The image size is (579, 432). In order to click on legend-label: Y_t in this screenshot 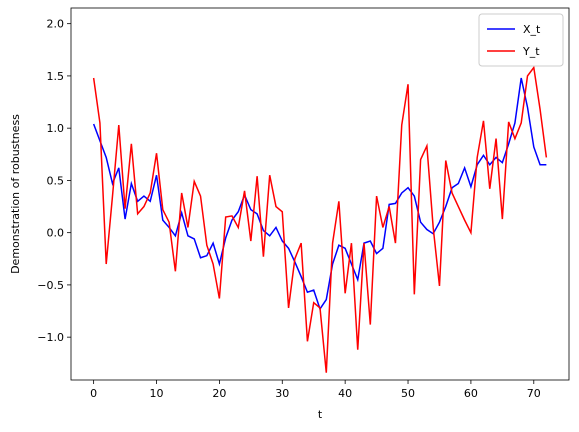, I will do `click(531, 51)`.